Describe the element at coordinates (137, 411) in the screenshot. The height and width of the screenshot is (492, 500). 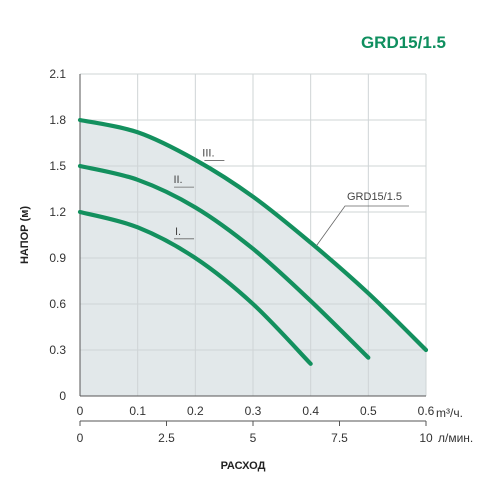
I see `x-tick-label-1: 0.1` at that location.